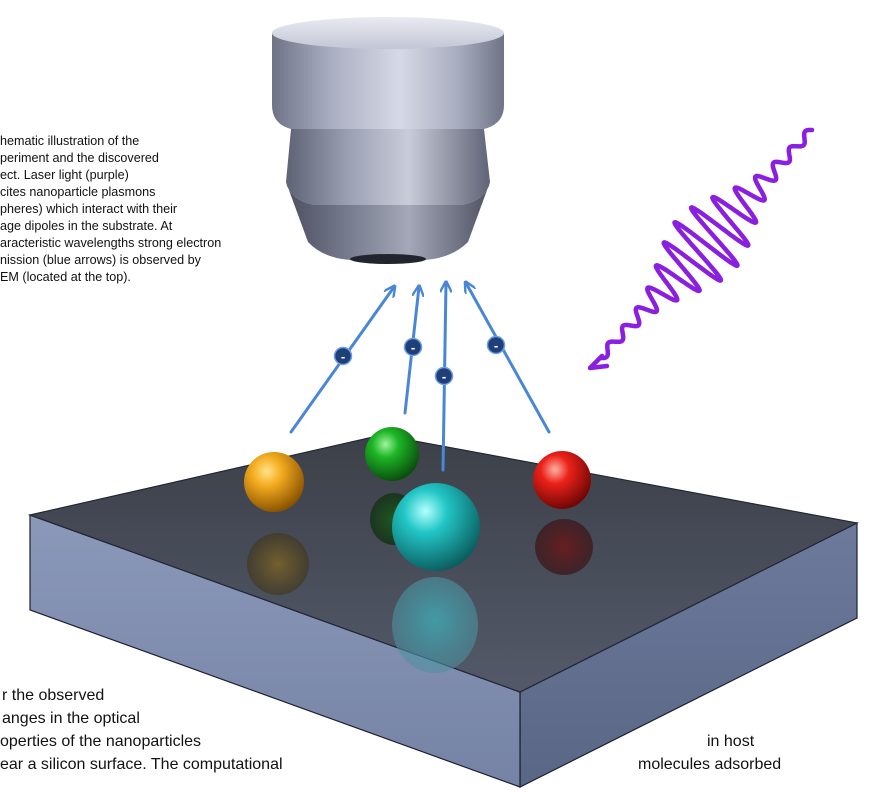 This screenshot has width=877, height=796. What do you see at coordinates (710, 764) in the screenshot?
I see `caption-right-line: molecules adsorbed` at bounding box center [710, 764].